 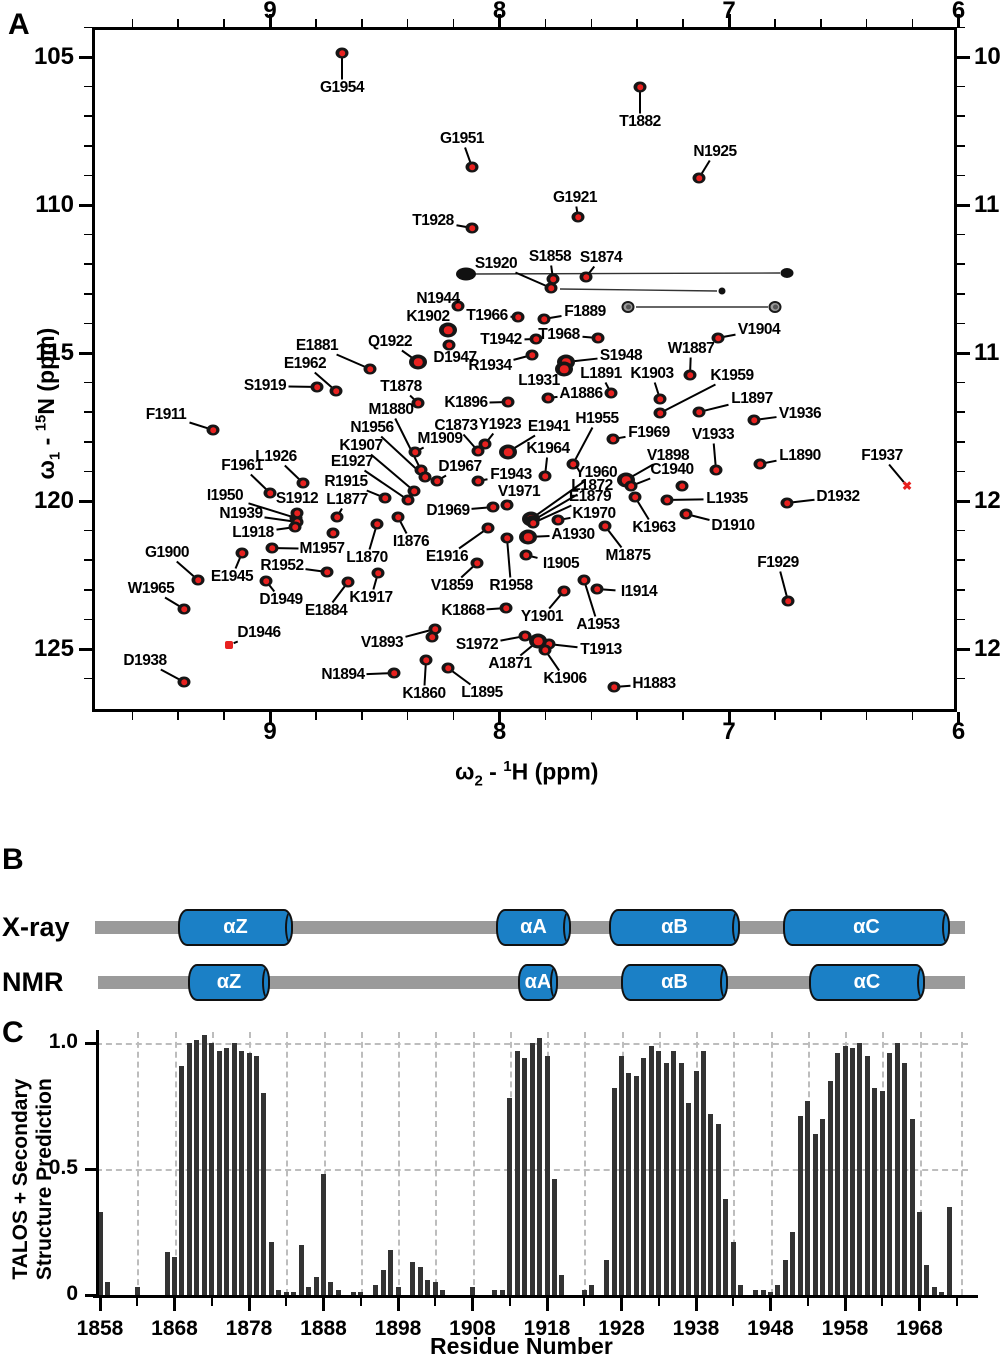 I want to click on y-tick-label-left: 105, so click(x=53, y=56).